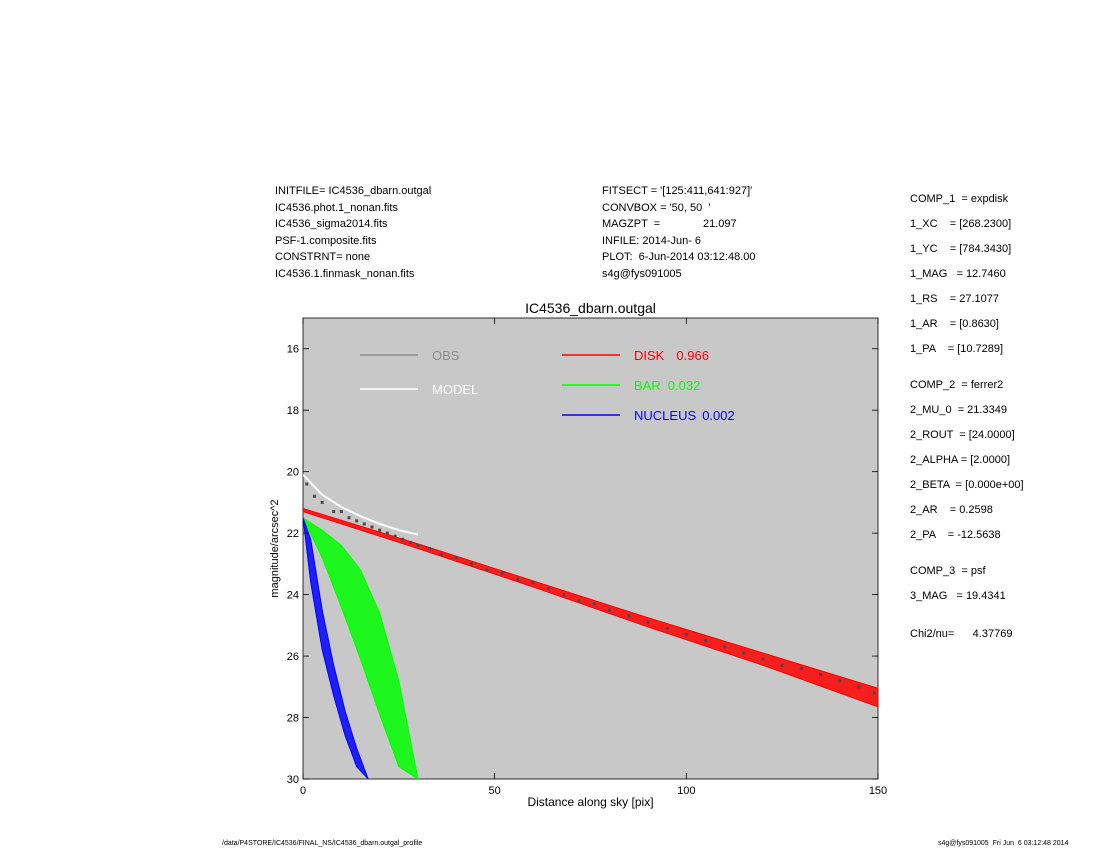  I want to click on footer-stamp: s4g@fys091005 Fri Jun 6 03:12:48 2014, so click(1003, 843).